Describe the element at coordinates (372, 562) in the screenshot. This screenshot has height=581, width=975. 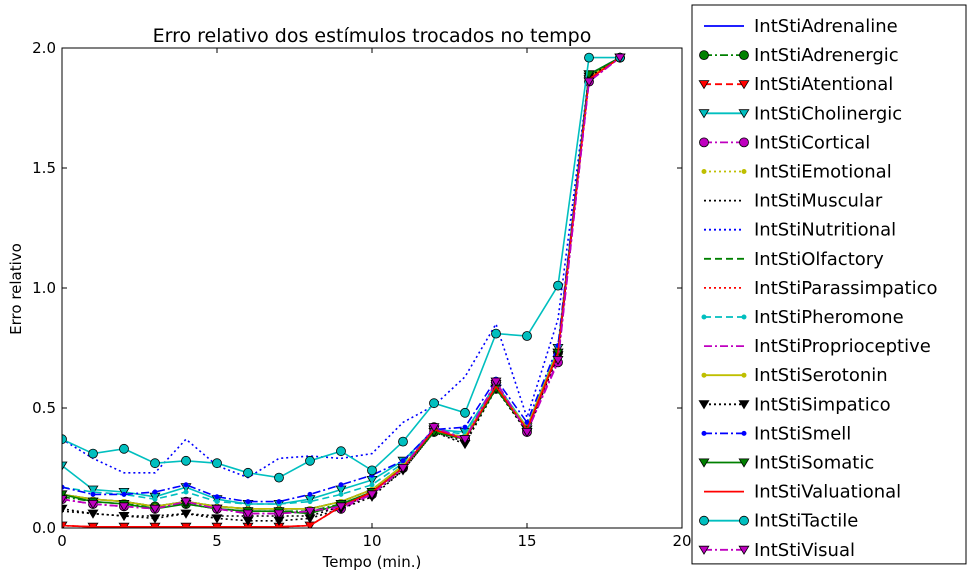
I see `x-axis-label: Tempo (min.)` at that location.